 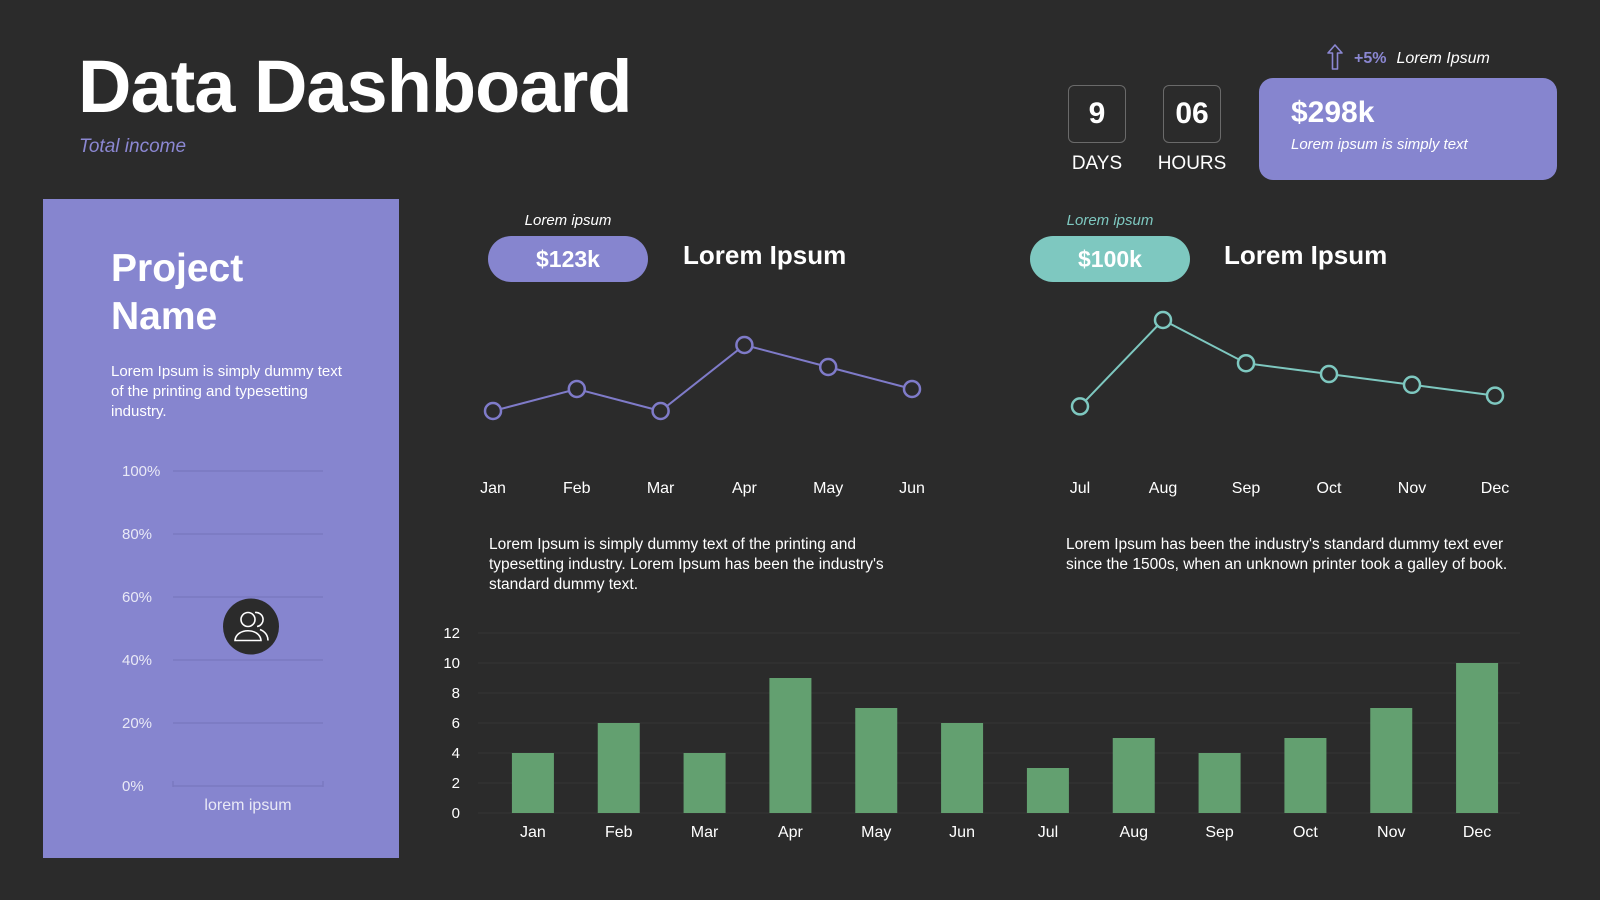 I want to click on line-chart-second-half: Jul Aug Sep Oct Nov Dec, so click(x=1289, y=403).